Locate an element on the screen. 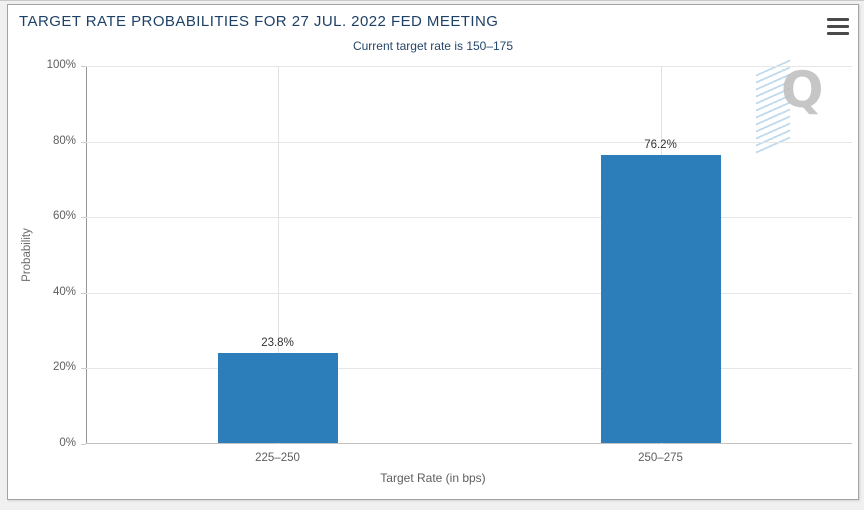 This screenshot has width=864, height=510. y-axis-tick-label: 40% is located at coordinates (64, 291).